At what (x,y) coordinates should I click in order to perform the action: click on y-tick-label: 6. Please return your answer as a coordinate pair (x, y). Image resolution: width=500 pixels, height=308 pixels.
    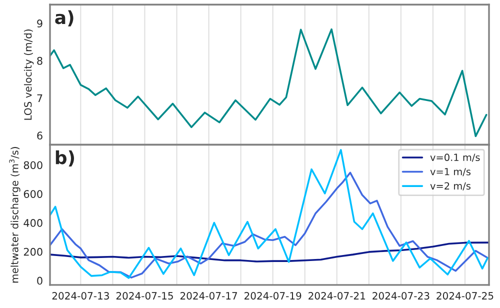
    Looking at the image, I should click on (39, 136).